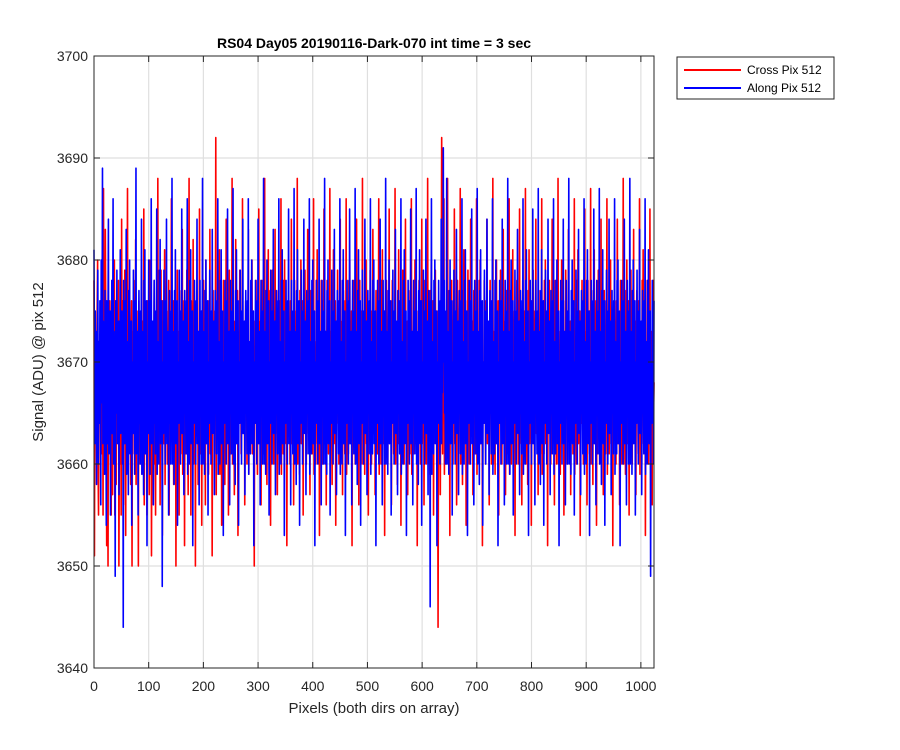 This screenshot has height=750, width=900. I want to click on y-tick-label-4: 3680, so click(72, 260).